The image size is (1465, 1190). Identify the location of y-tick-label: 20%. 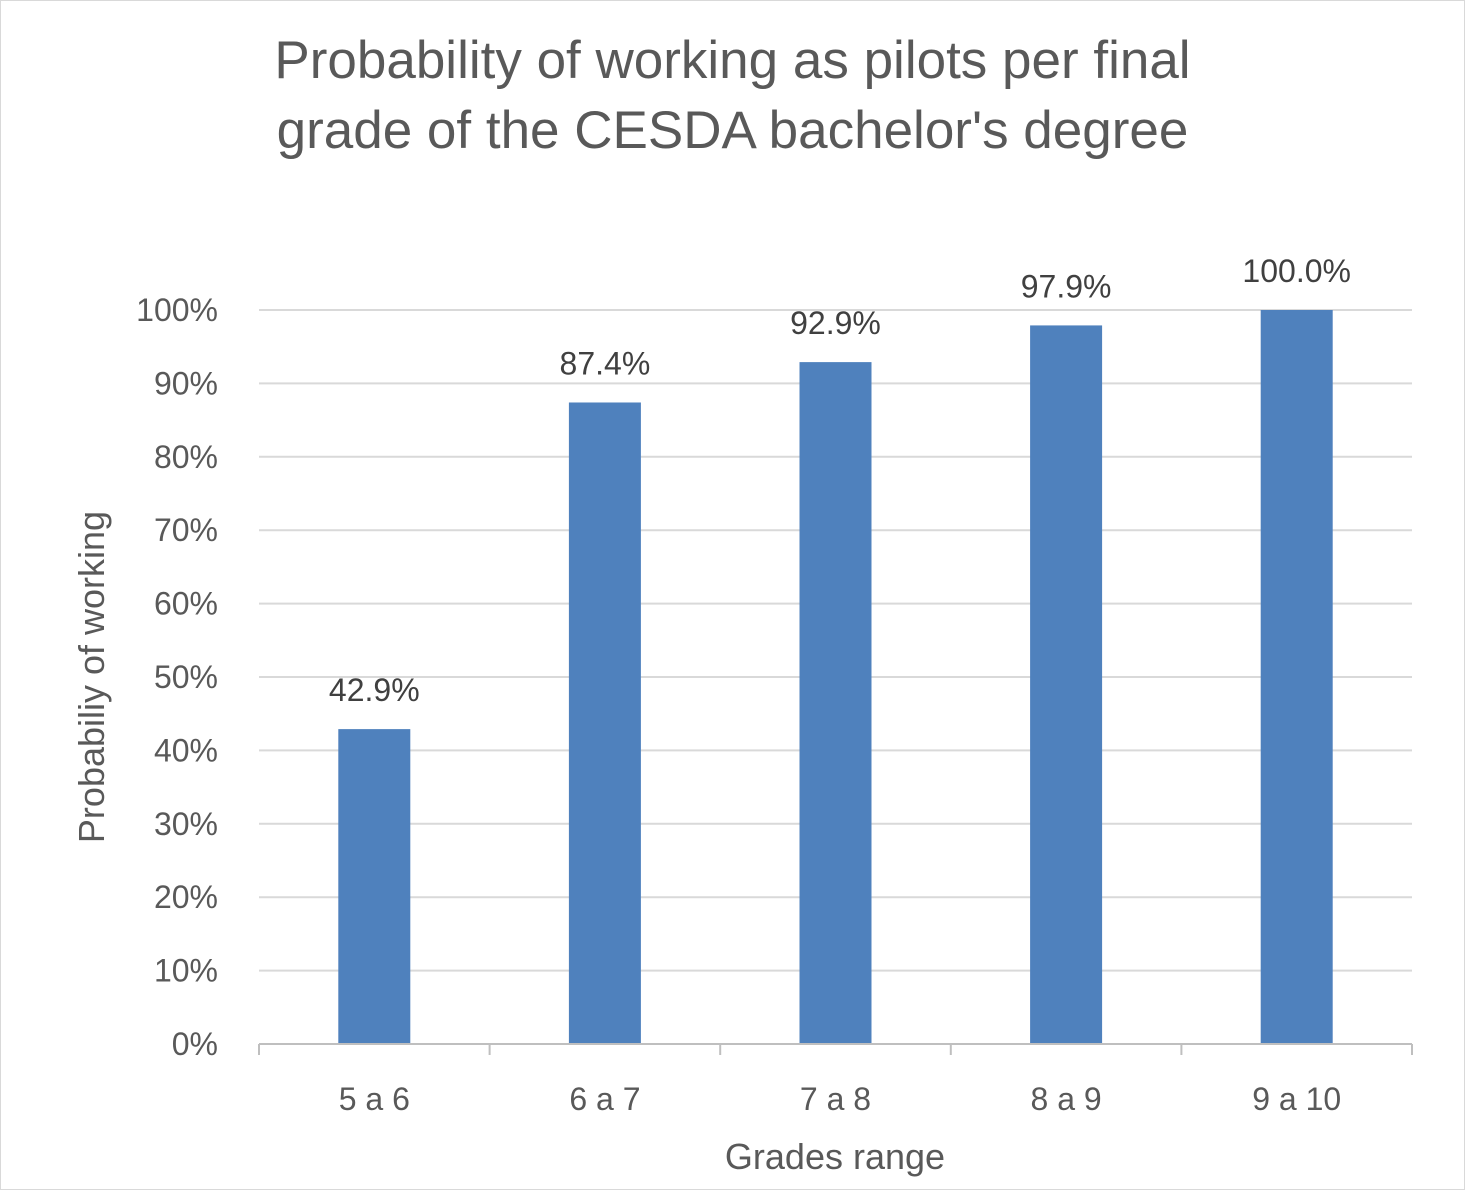
(186, 897).